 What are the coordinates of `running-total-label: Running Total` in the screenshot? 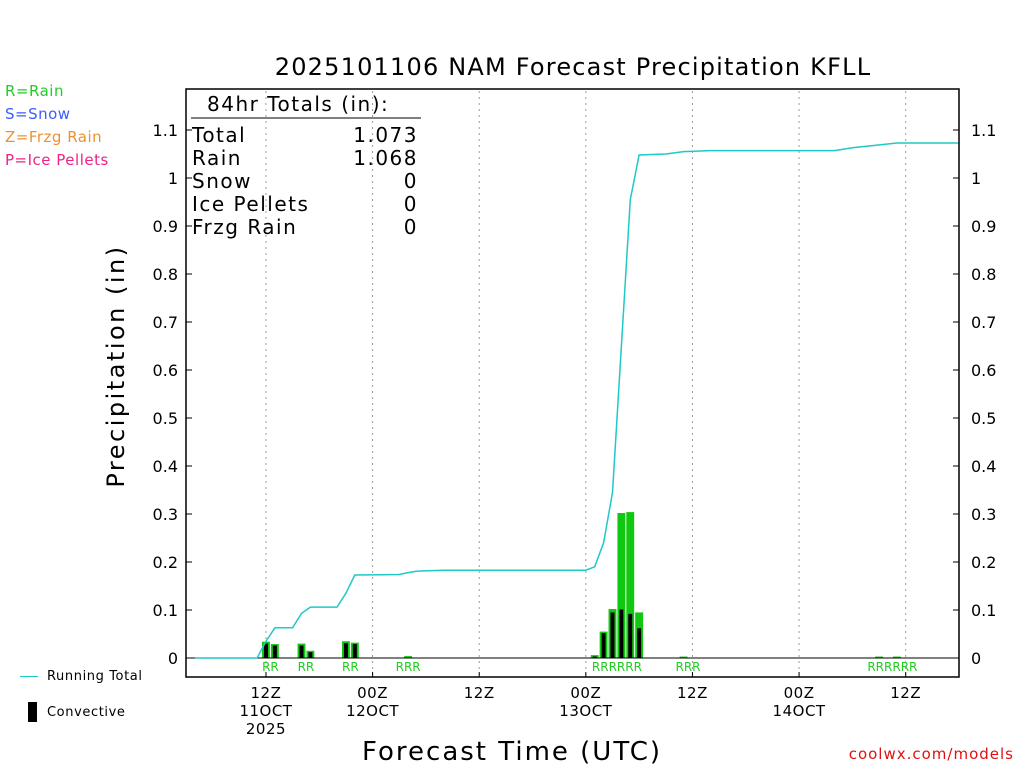 It's located at (95, 676).